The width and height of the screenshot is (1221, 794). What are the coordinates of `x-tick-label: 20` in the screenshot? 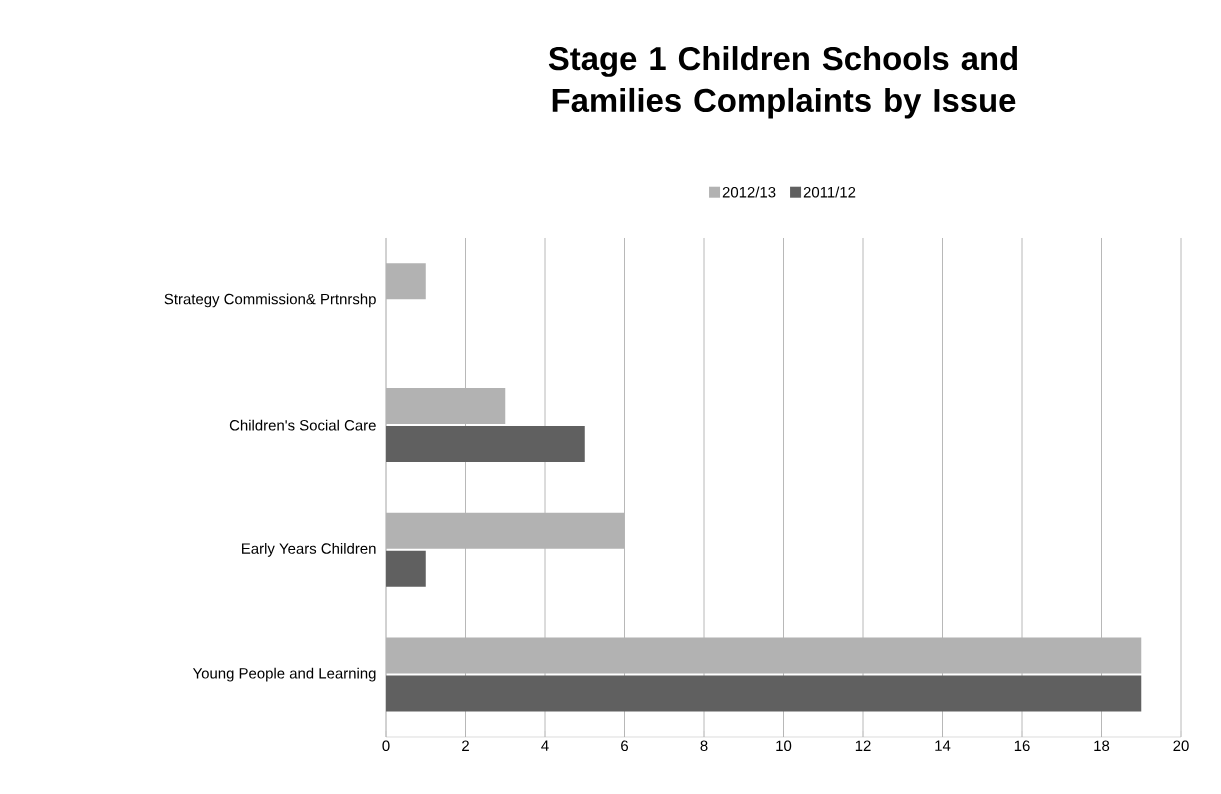 It's located at (1181, 746).